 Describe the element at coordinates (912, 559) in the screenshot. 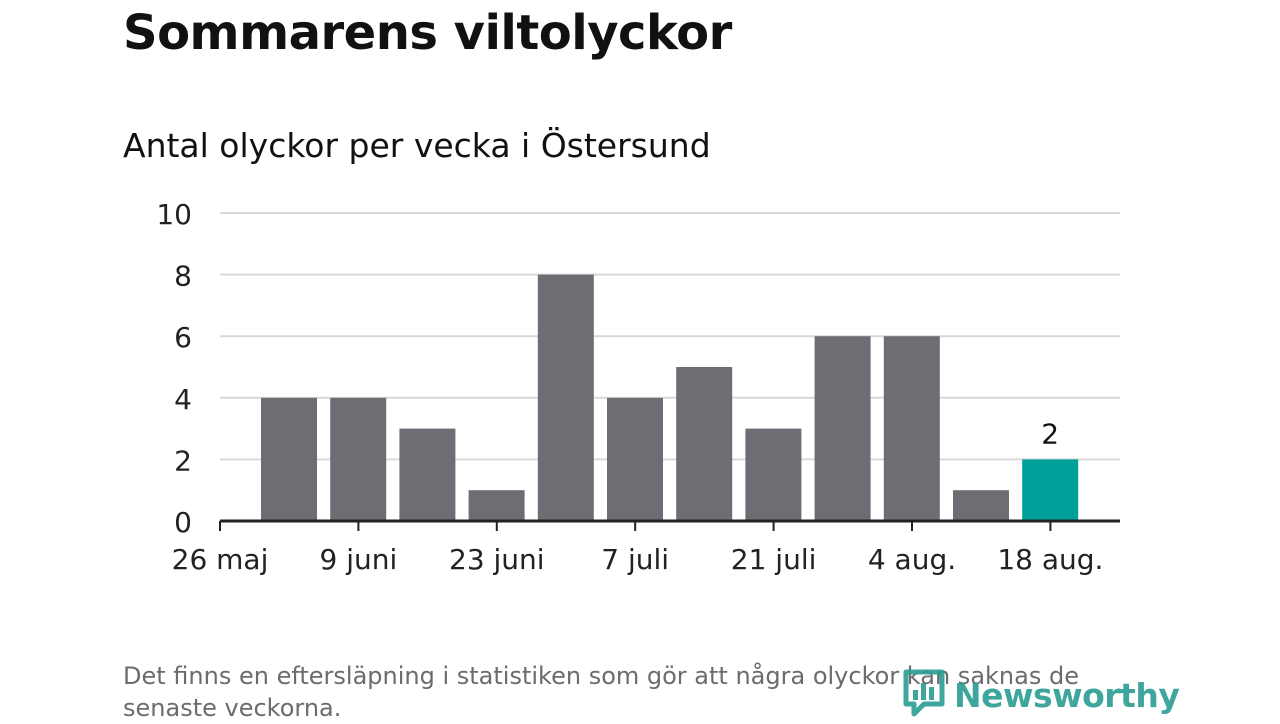

I see `x-tick-label: 4 aug.` at that location.